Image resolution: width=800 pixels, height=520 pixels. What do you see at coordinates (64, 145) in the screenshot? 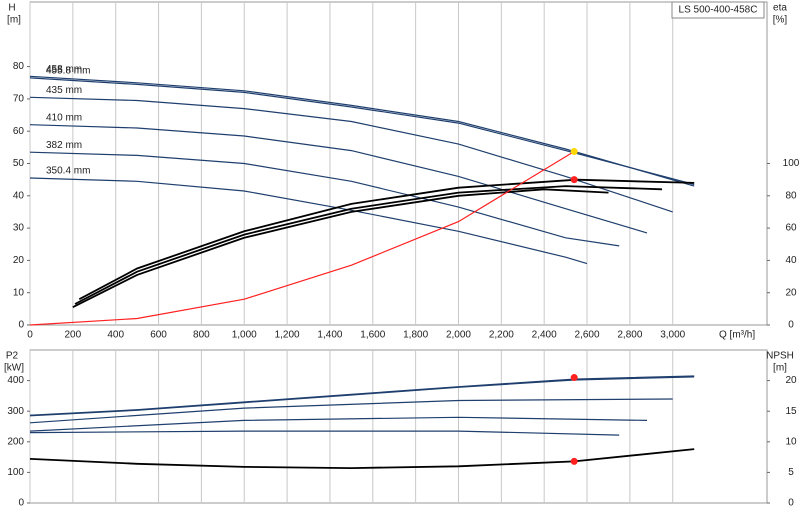
I see `curve-label: 382 mm` at bounding box center [64, 145].